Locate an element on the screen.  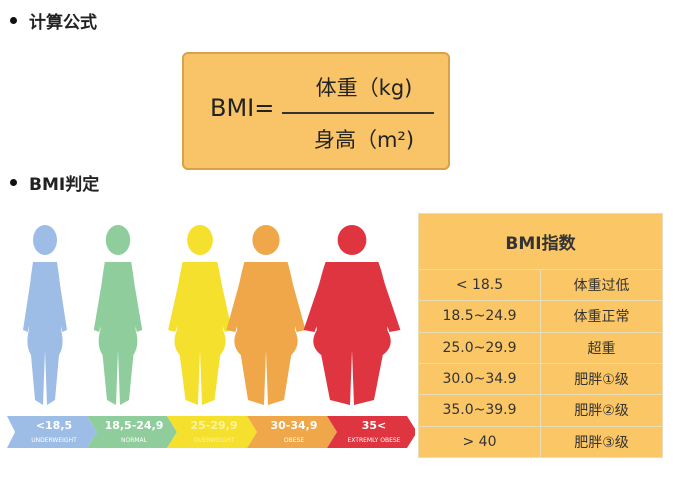
category-range: 30-34,9 is located at coordinates (293, 425).